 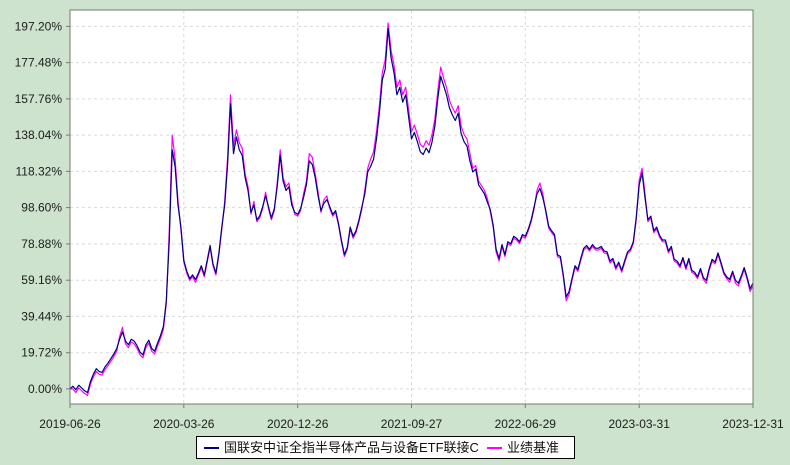 I want to click on benchmark-line-swatch, so click(x=494, y=447).